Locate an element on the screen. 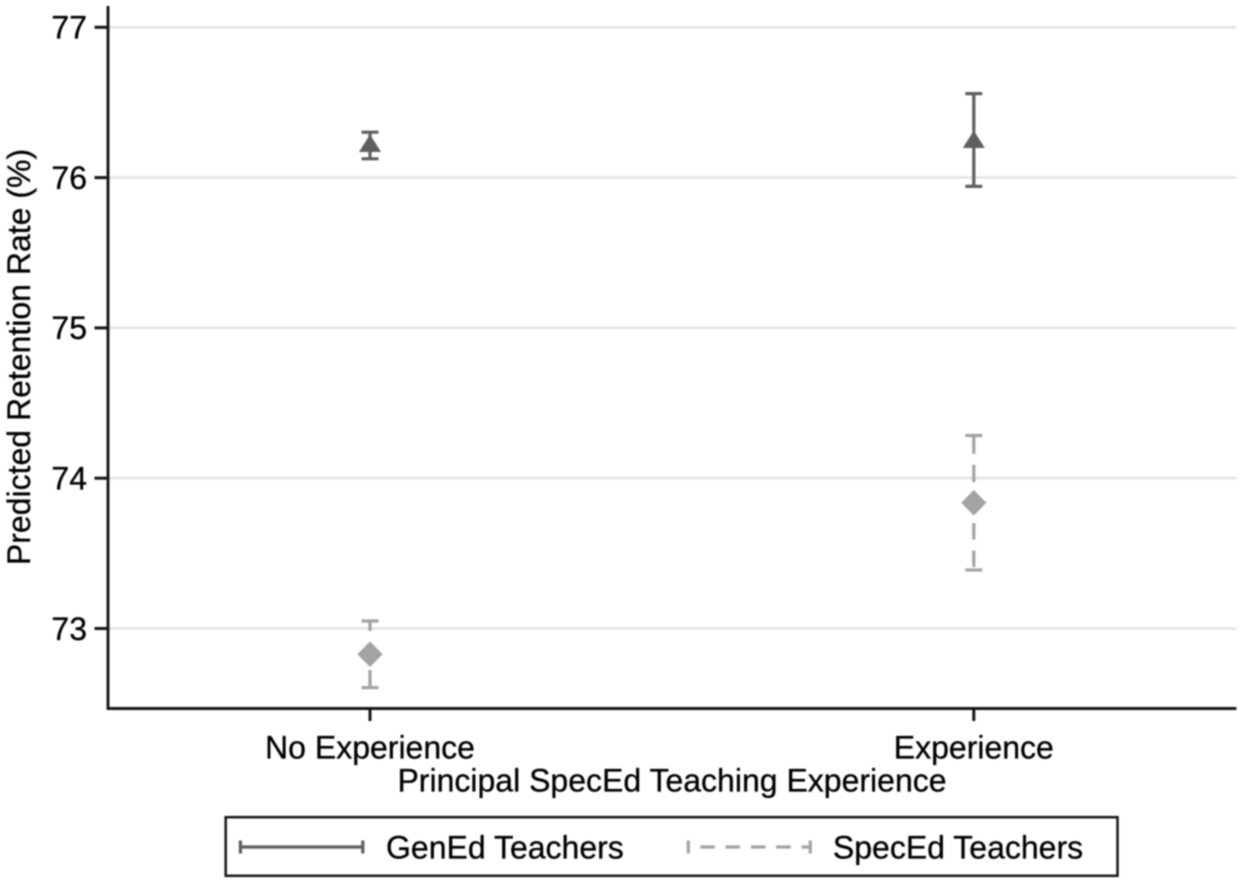  svg-text: 76 is located at coordinates (69, 178).